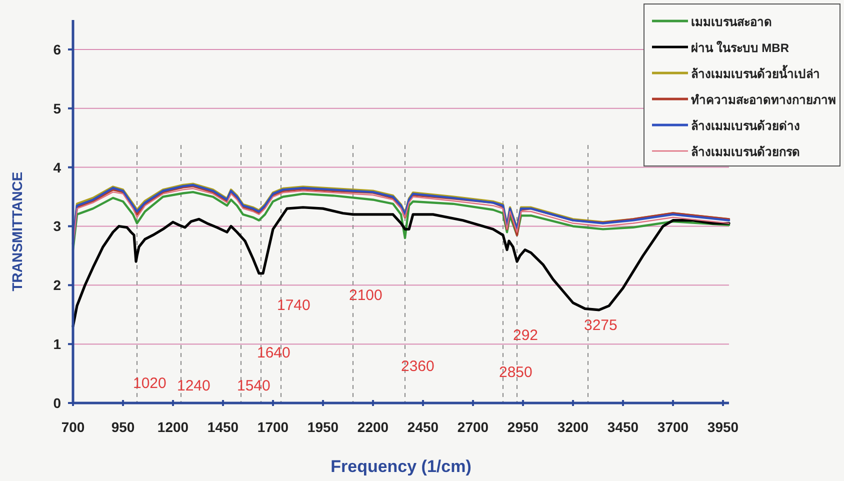 The height and width of the screenshot is (481, 844). What do you see at coordinates (740, 47) in the screenshot?
I see `legend-label: ผ่าน ในระบบ MBR` at bounding box center [740, 47].